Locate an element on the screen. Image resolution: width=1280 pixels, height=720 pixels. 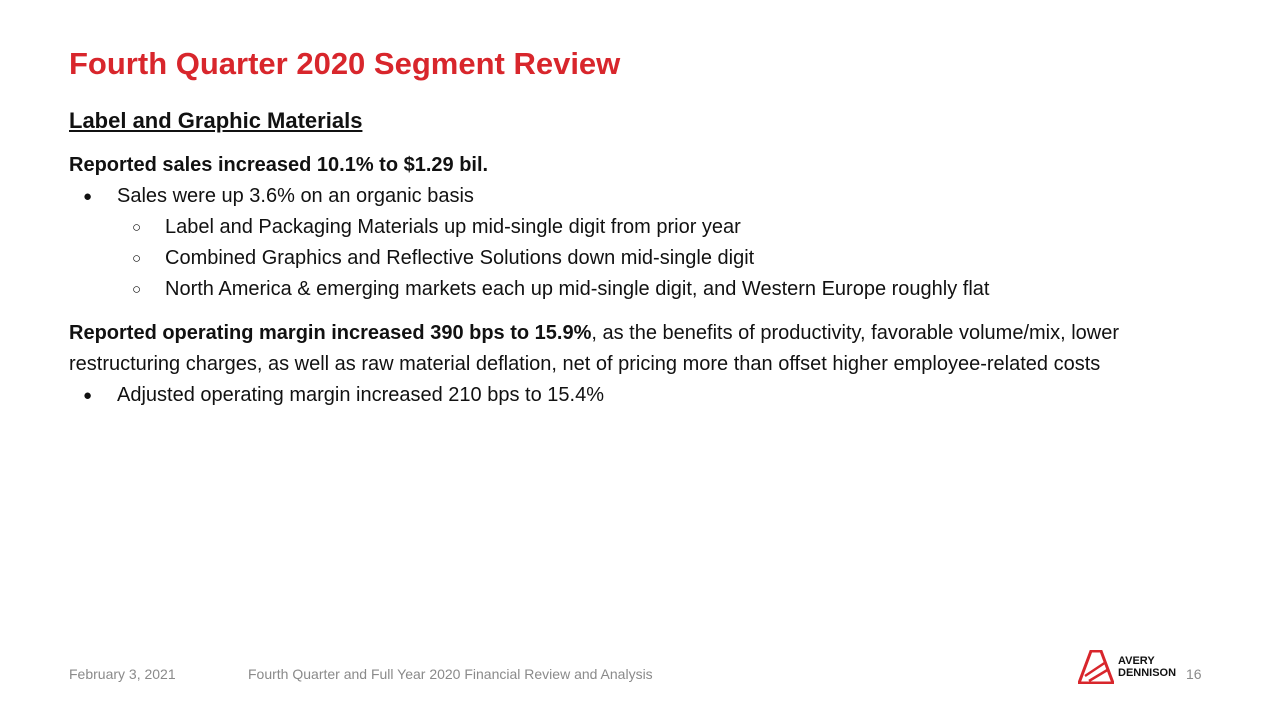
logo-text: AVERY DENNISON is located at coordinates (1147, 667).